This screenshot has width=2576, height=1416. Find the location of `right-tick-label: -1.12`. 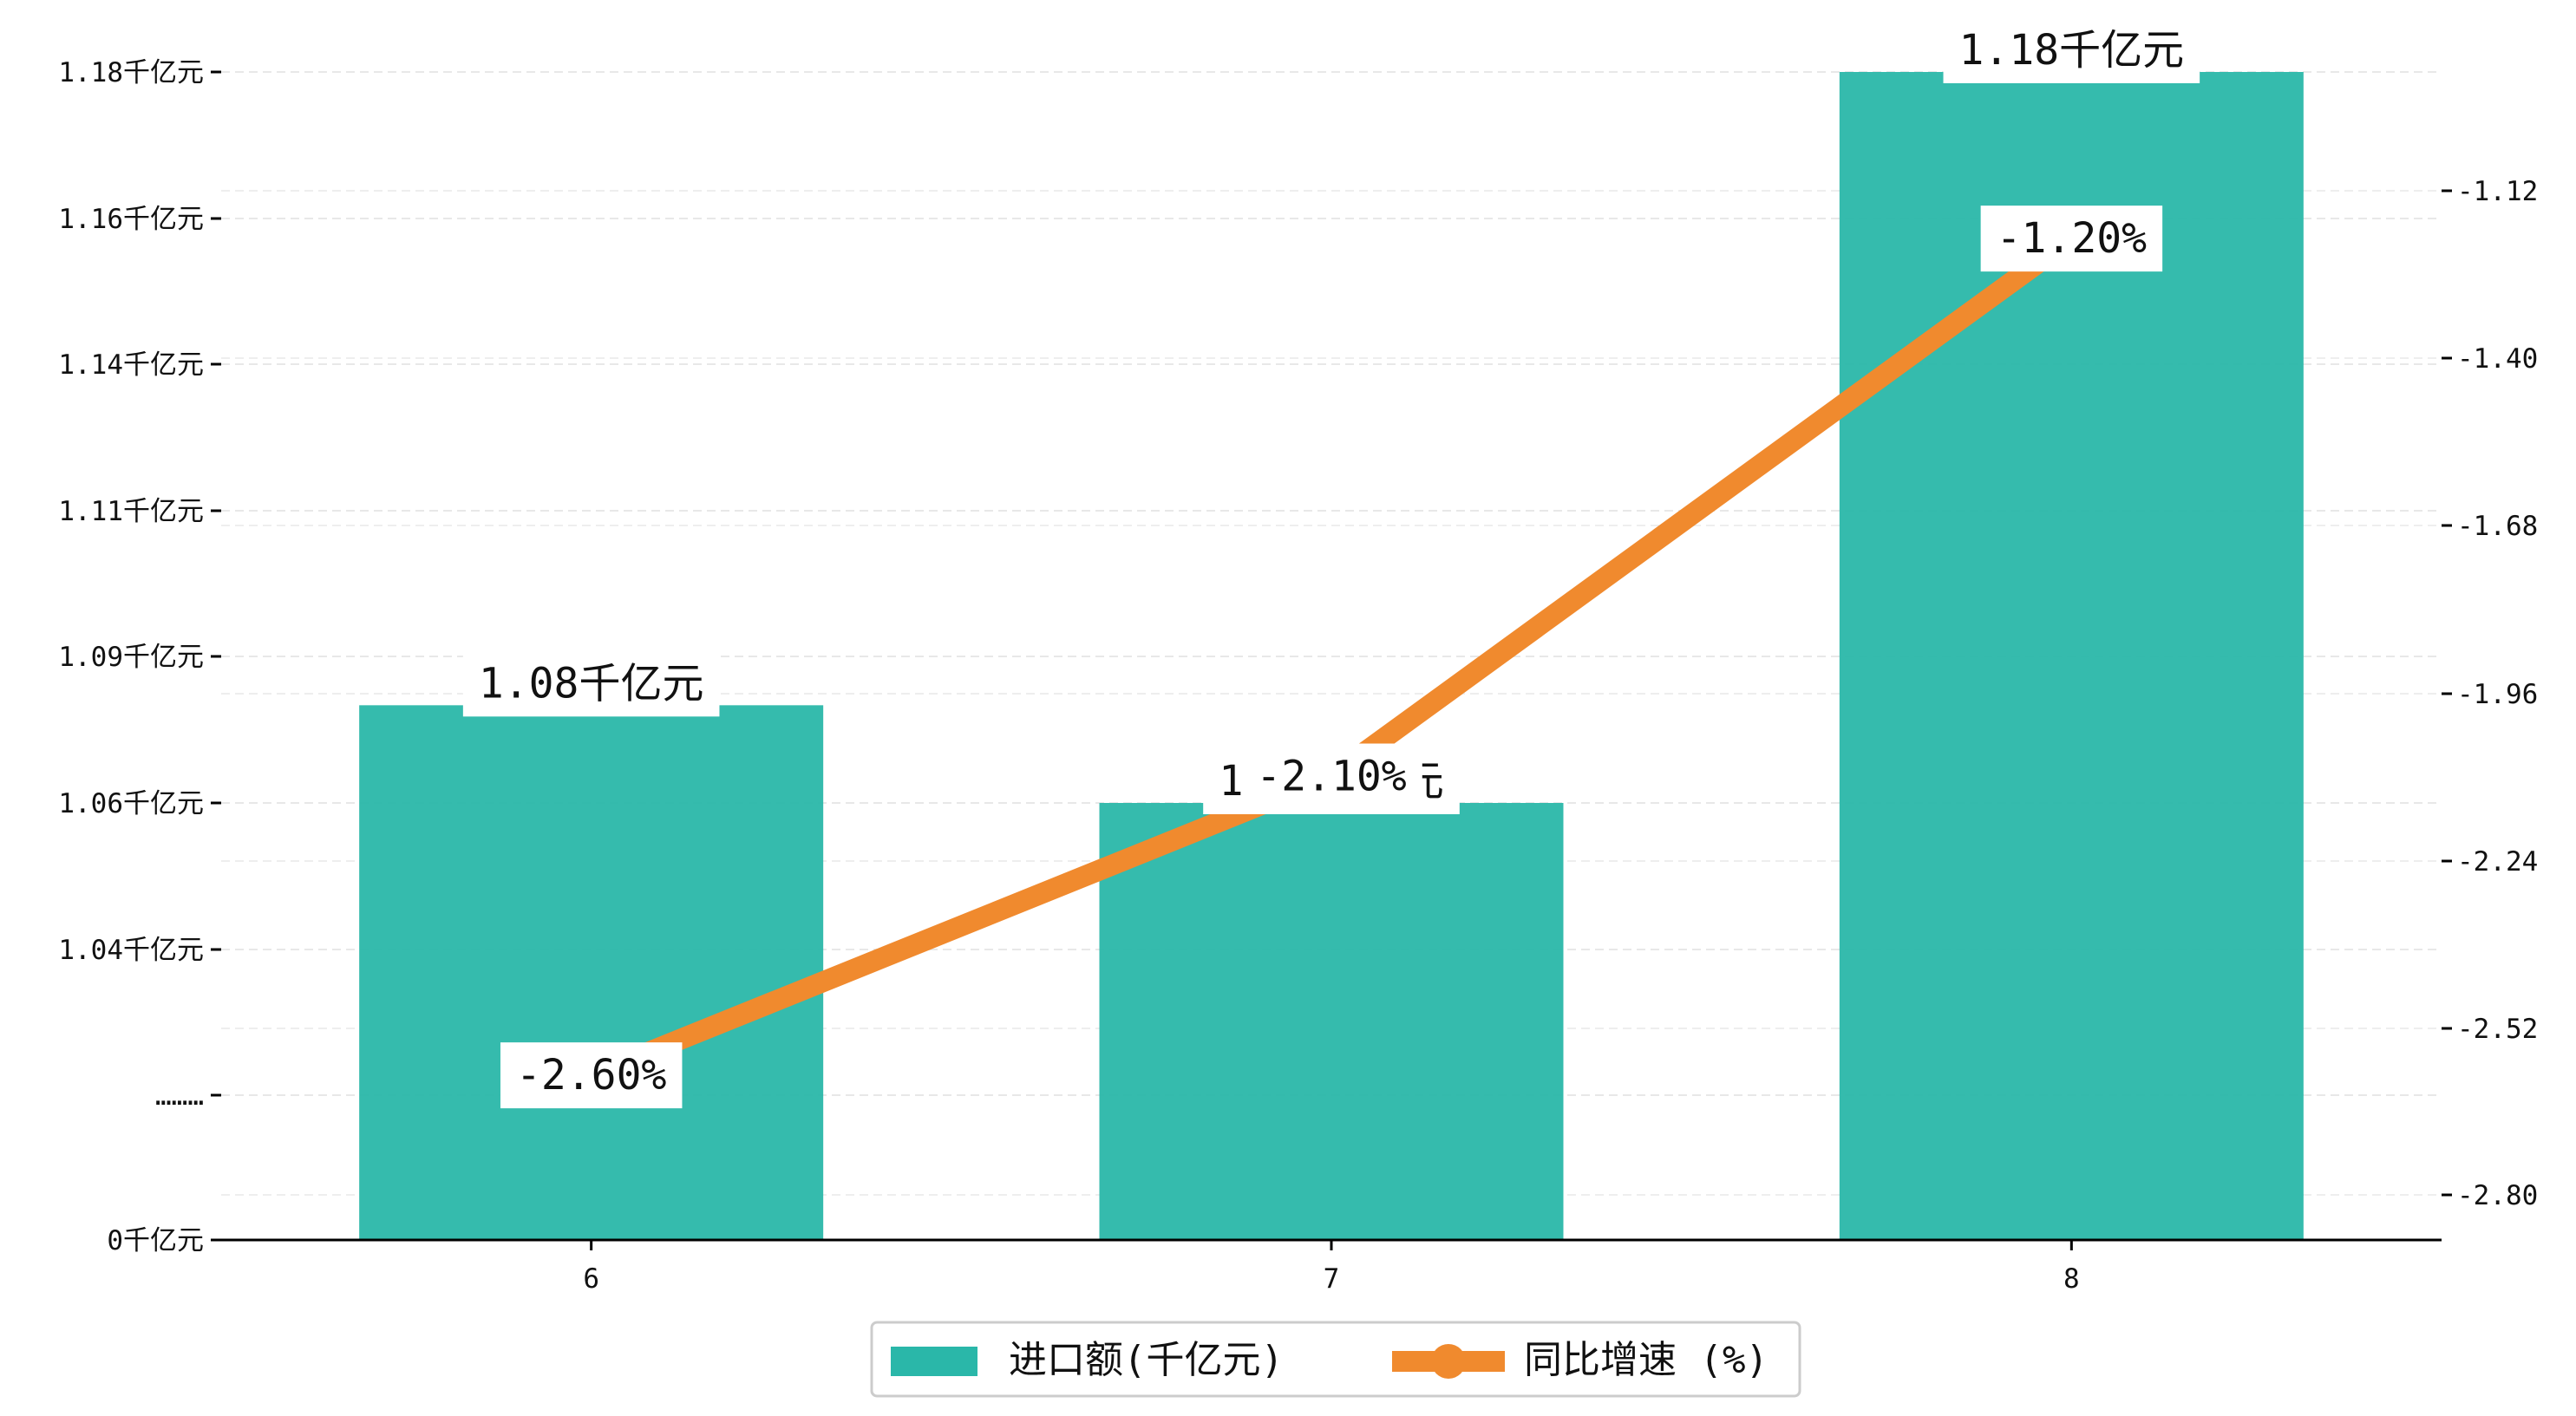

right-tick-label: -1.12 is located at coordinates (2497, 192).